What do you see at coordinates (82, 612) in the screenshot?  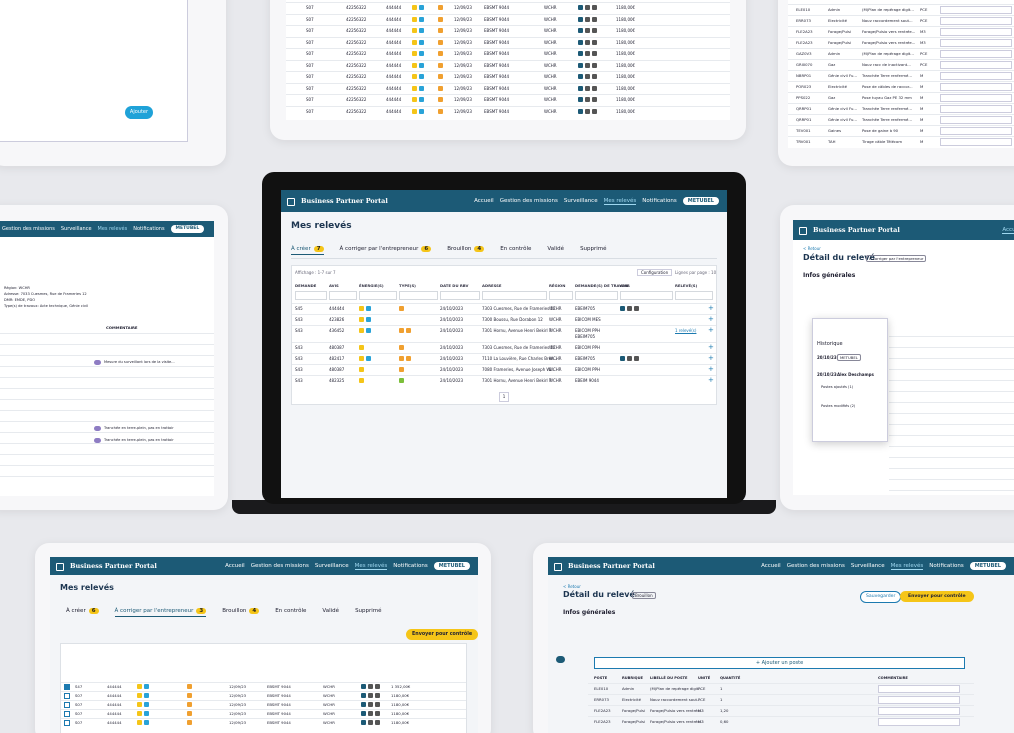 I see `tab: À créer 6` at bounding box center [82, 612].